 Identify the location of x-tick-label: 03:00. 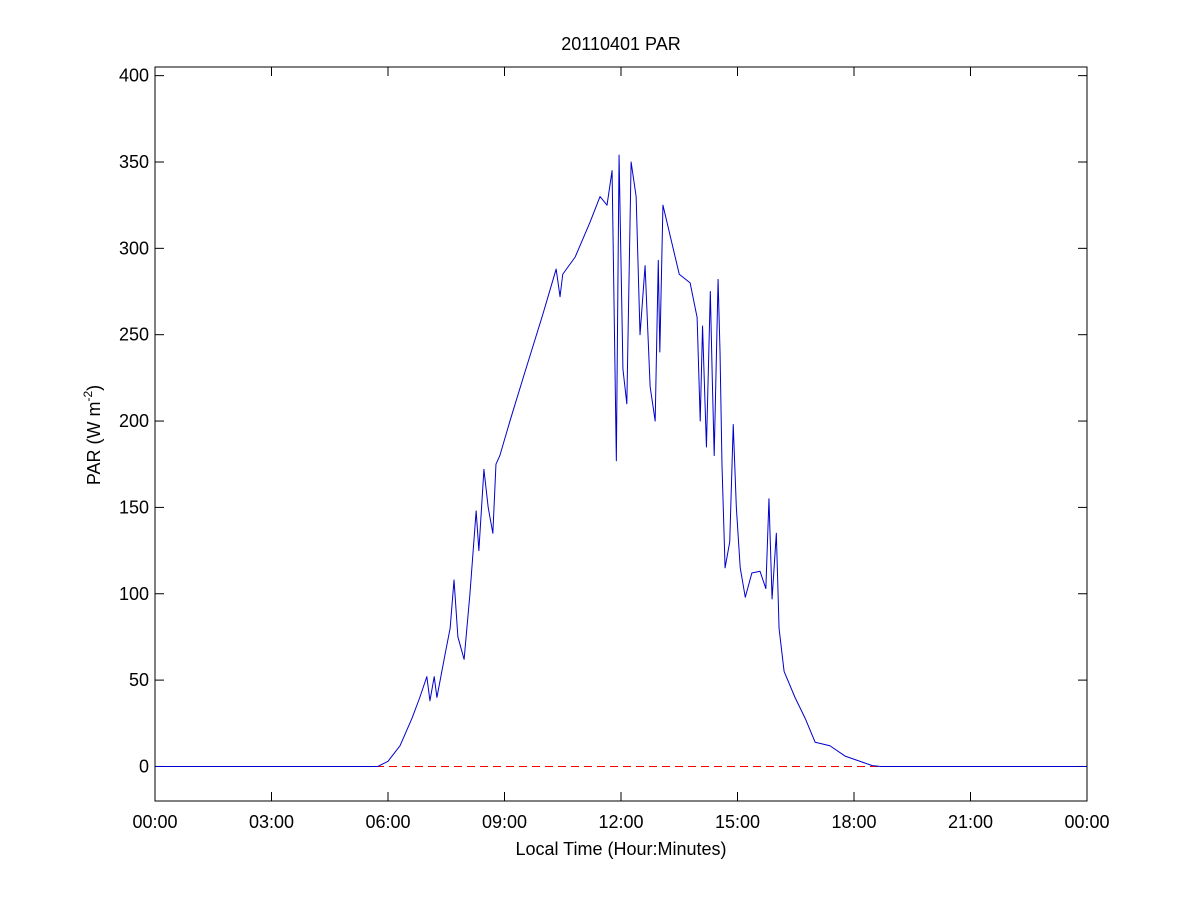
(271, 822).